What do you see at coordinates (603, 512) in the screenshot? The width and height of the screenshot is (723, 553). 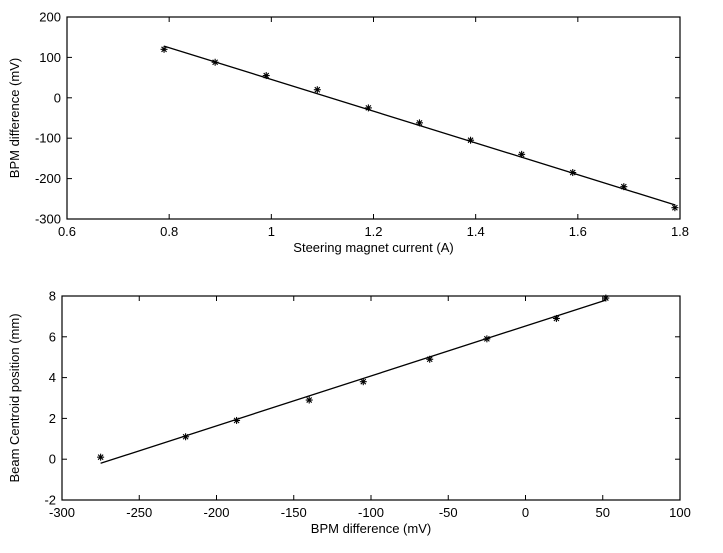 I see `x-tick-label: 50` at bounding box center [603, 512].